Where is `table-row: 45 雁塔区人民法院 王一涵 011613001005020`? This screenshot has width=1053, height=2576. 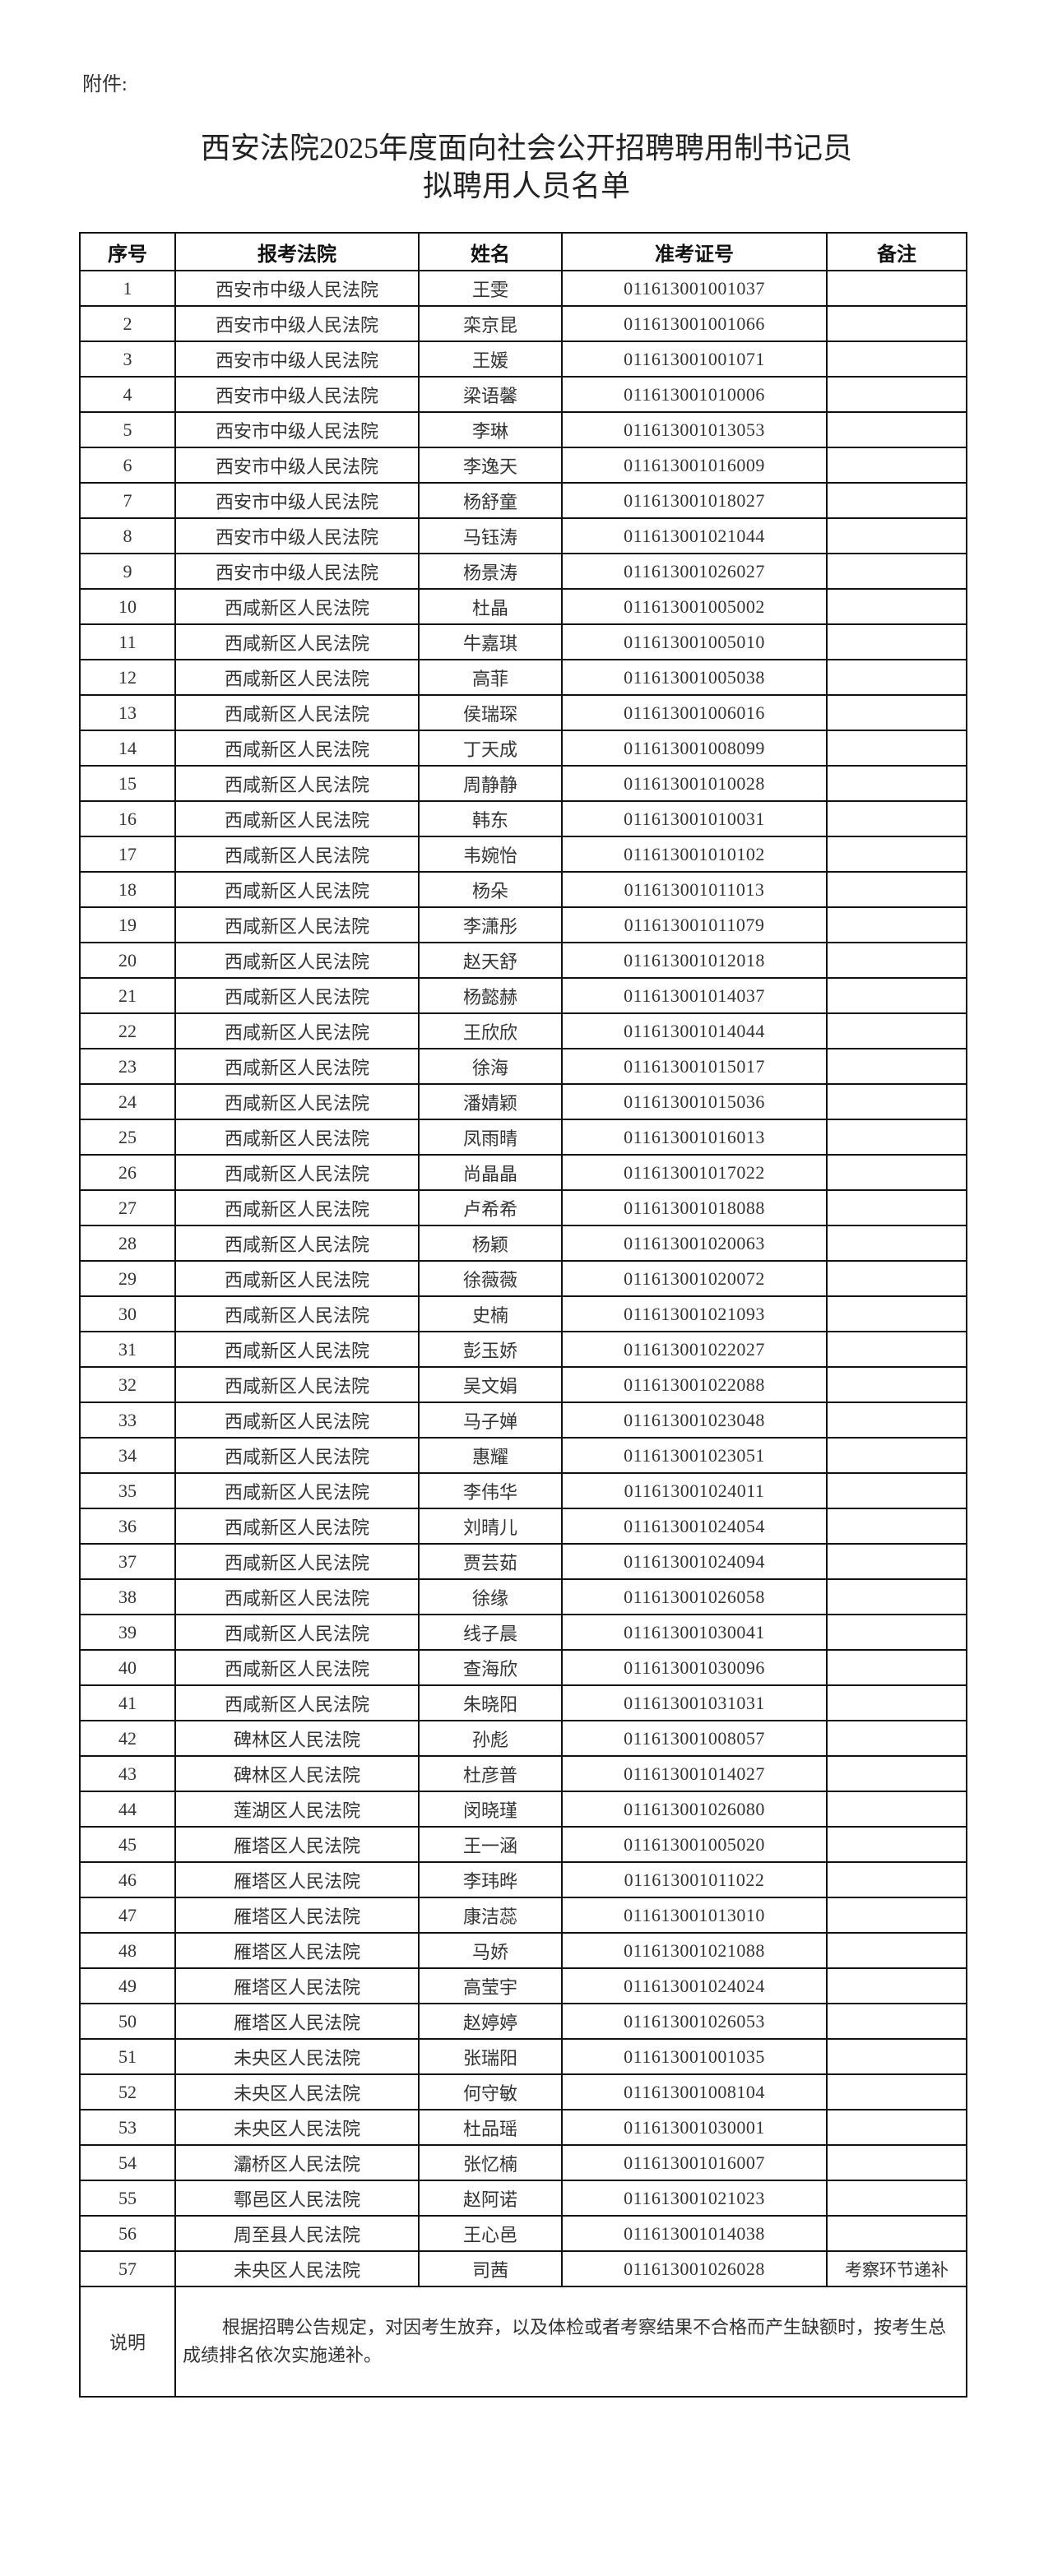
table-row: 45 雁塔区人民法院 王一涵 011613001005020 is located at coordinates (523, 1845).